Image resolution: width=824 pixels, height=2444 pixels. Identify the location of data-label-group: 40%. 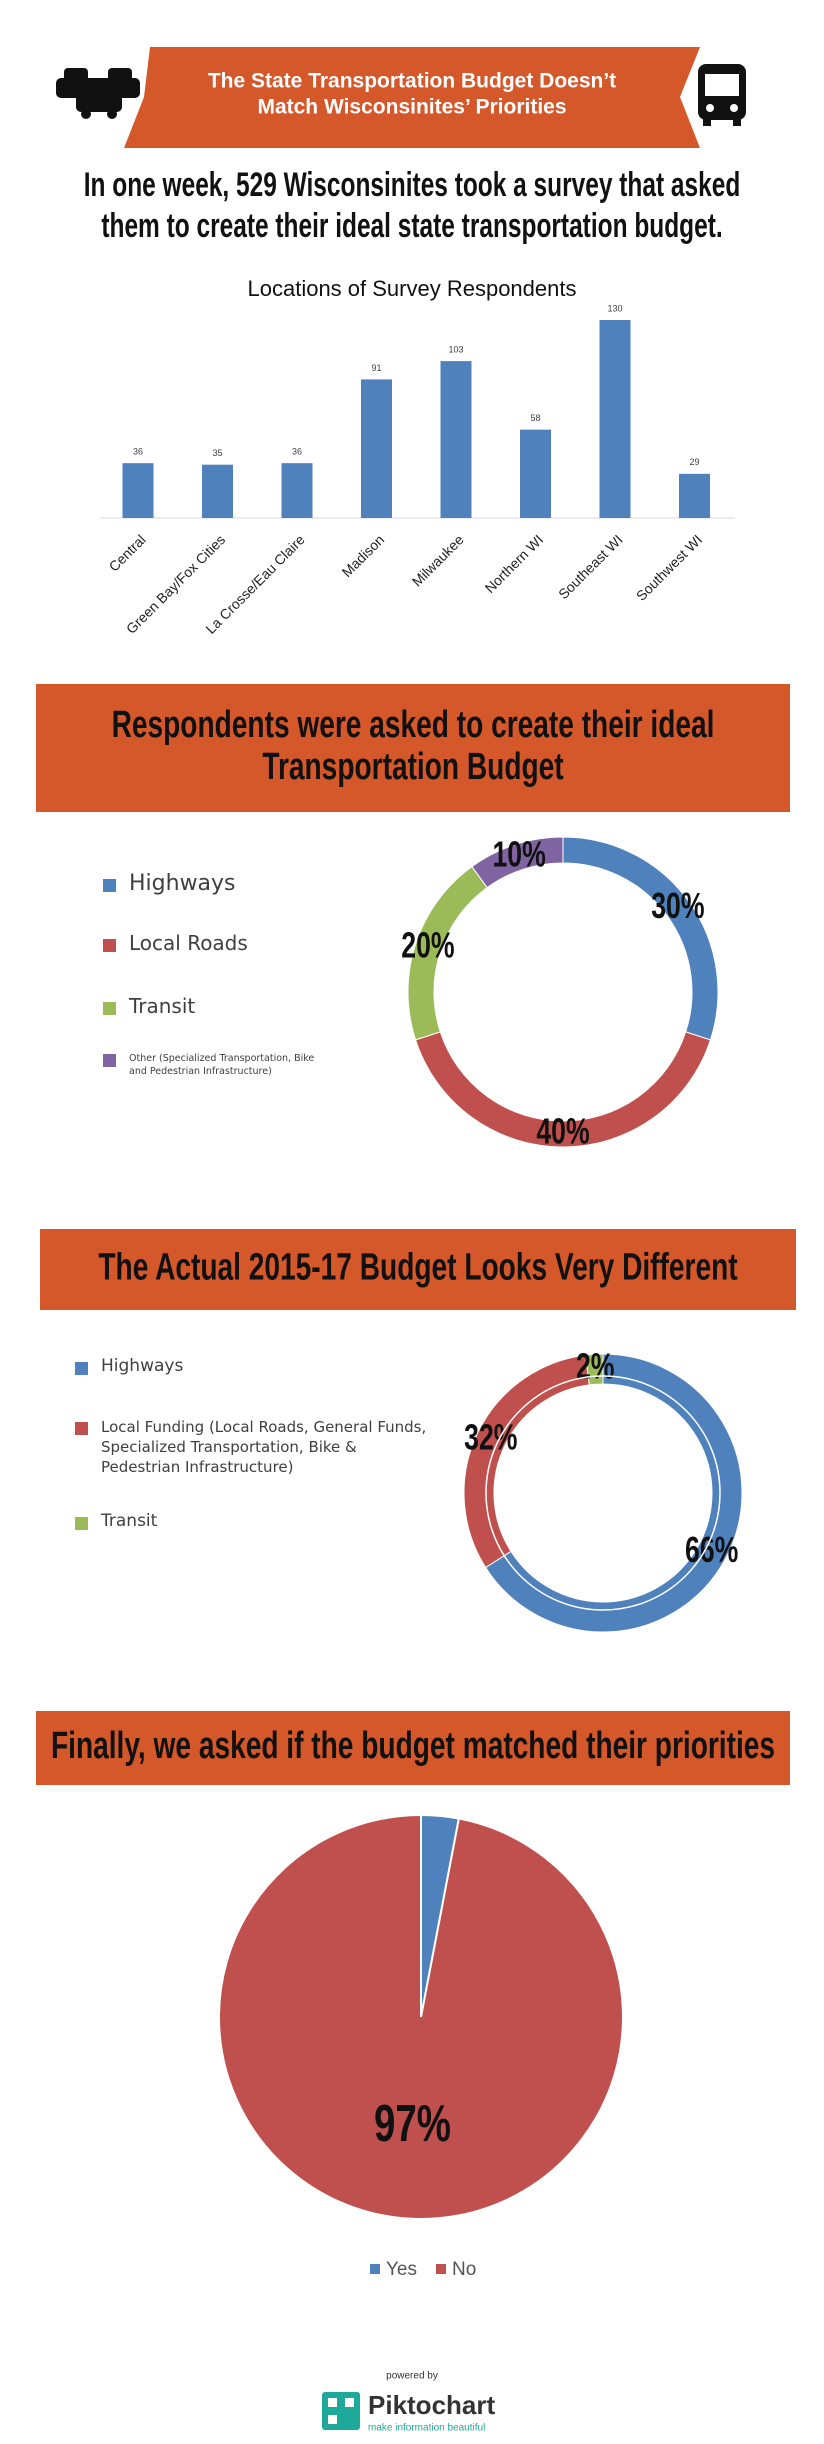
(562, 1131).